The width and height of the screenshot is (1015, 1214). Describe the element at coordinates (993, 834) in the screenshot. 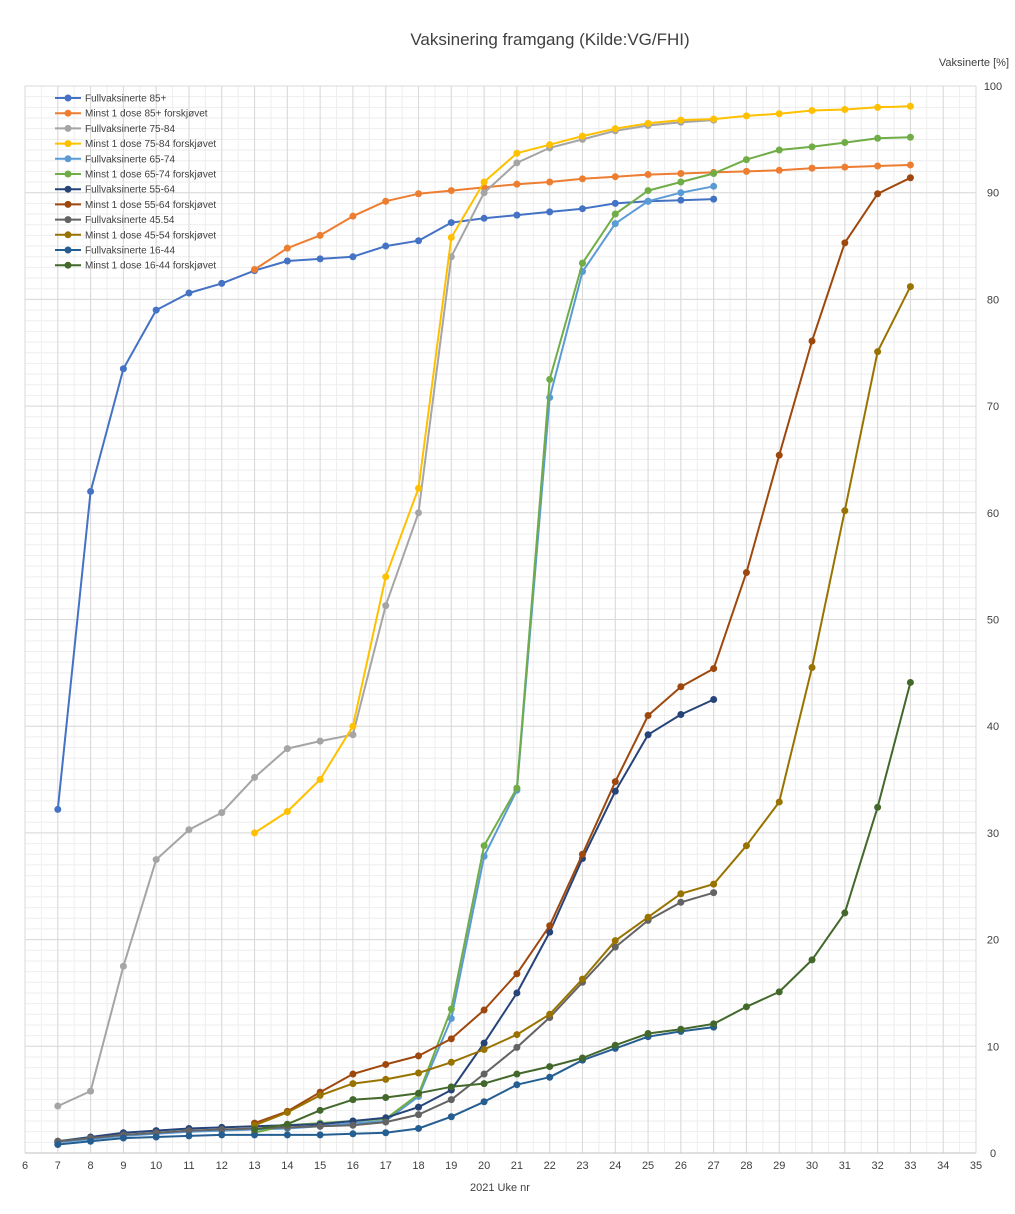

I see `y-tick-label: 30` at that location.